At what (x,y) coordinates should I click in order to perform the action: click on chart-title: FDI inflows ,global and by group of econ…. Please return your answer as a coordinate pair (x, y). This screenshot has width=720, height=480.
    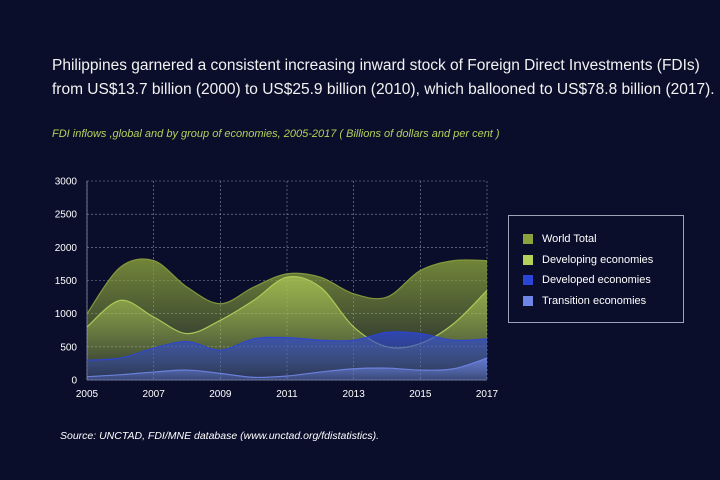
    Looking at the image, I should click on (276, 134).